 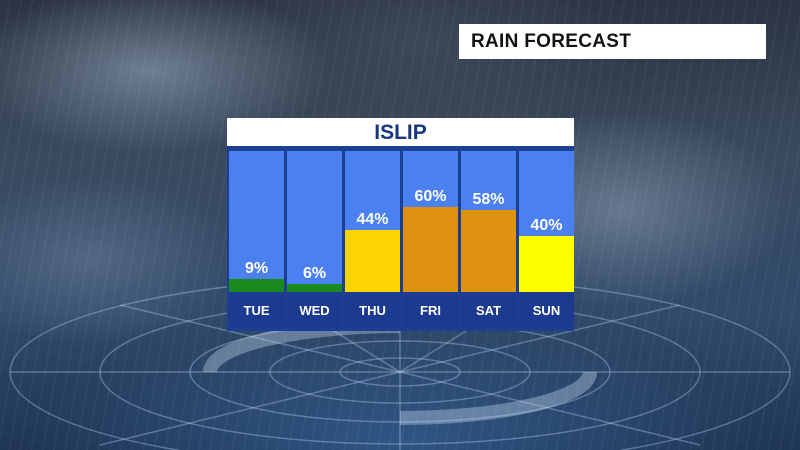 I want to click on data-label: 40%, so click(x=546, y=225).